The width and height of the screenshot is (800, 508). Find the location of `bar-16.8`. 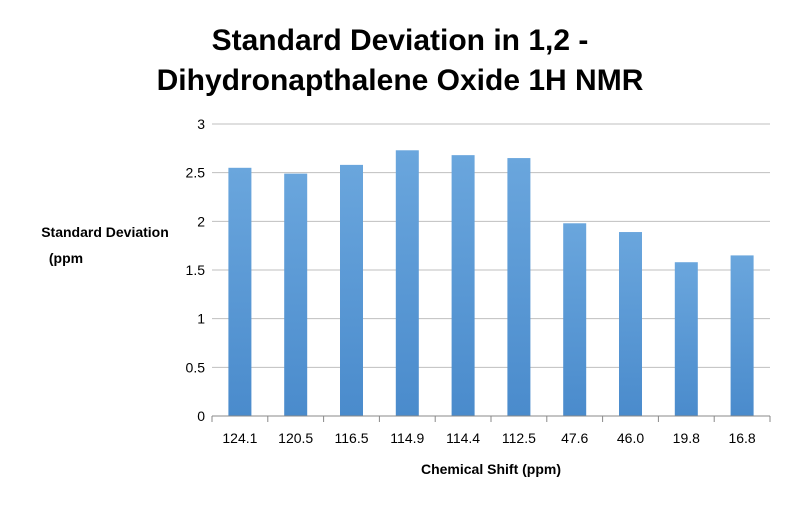

bar-16.8 is located at coordinates (742, 335).